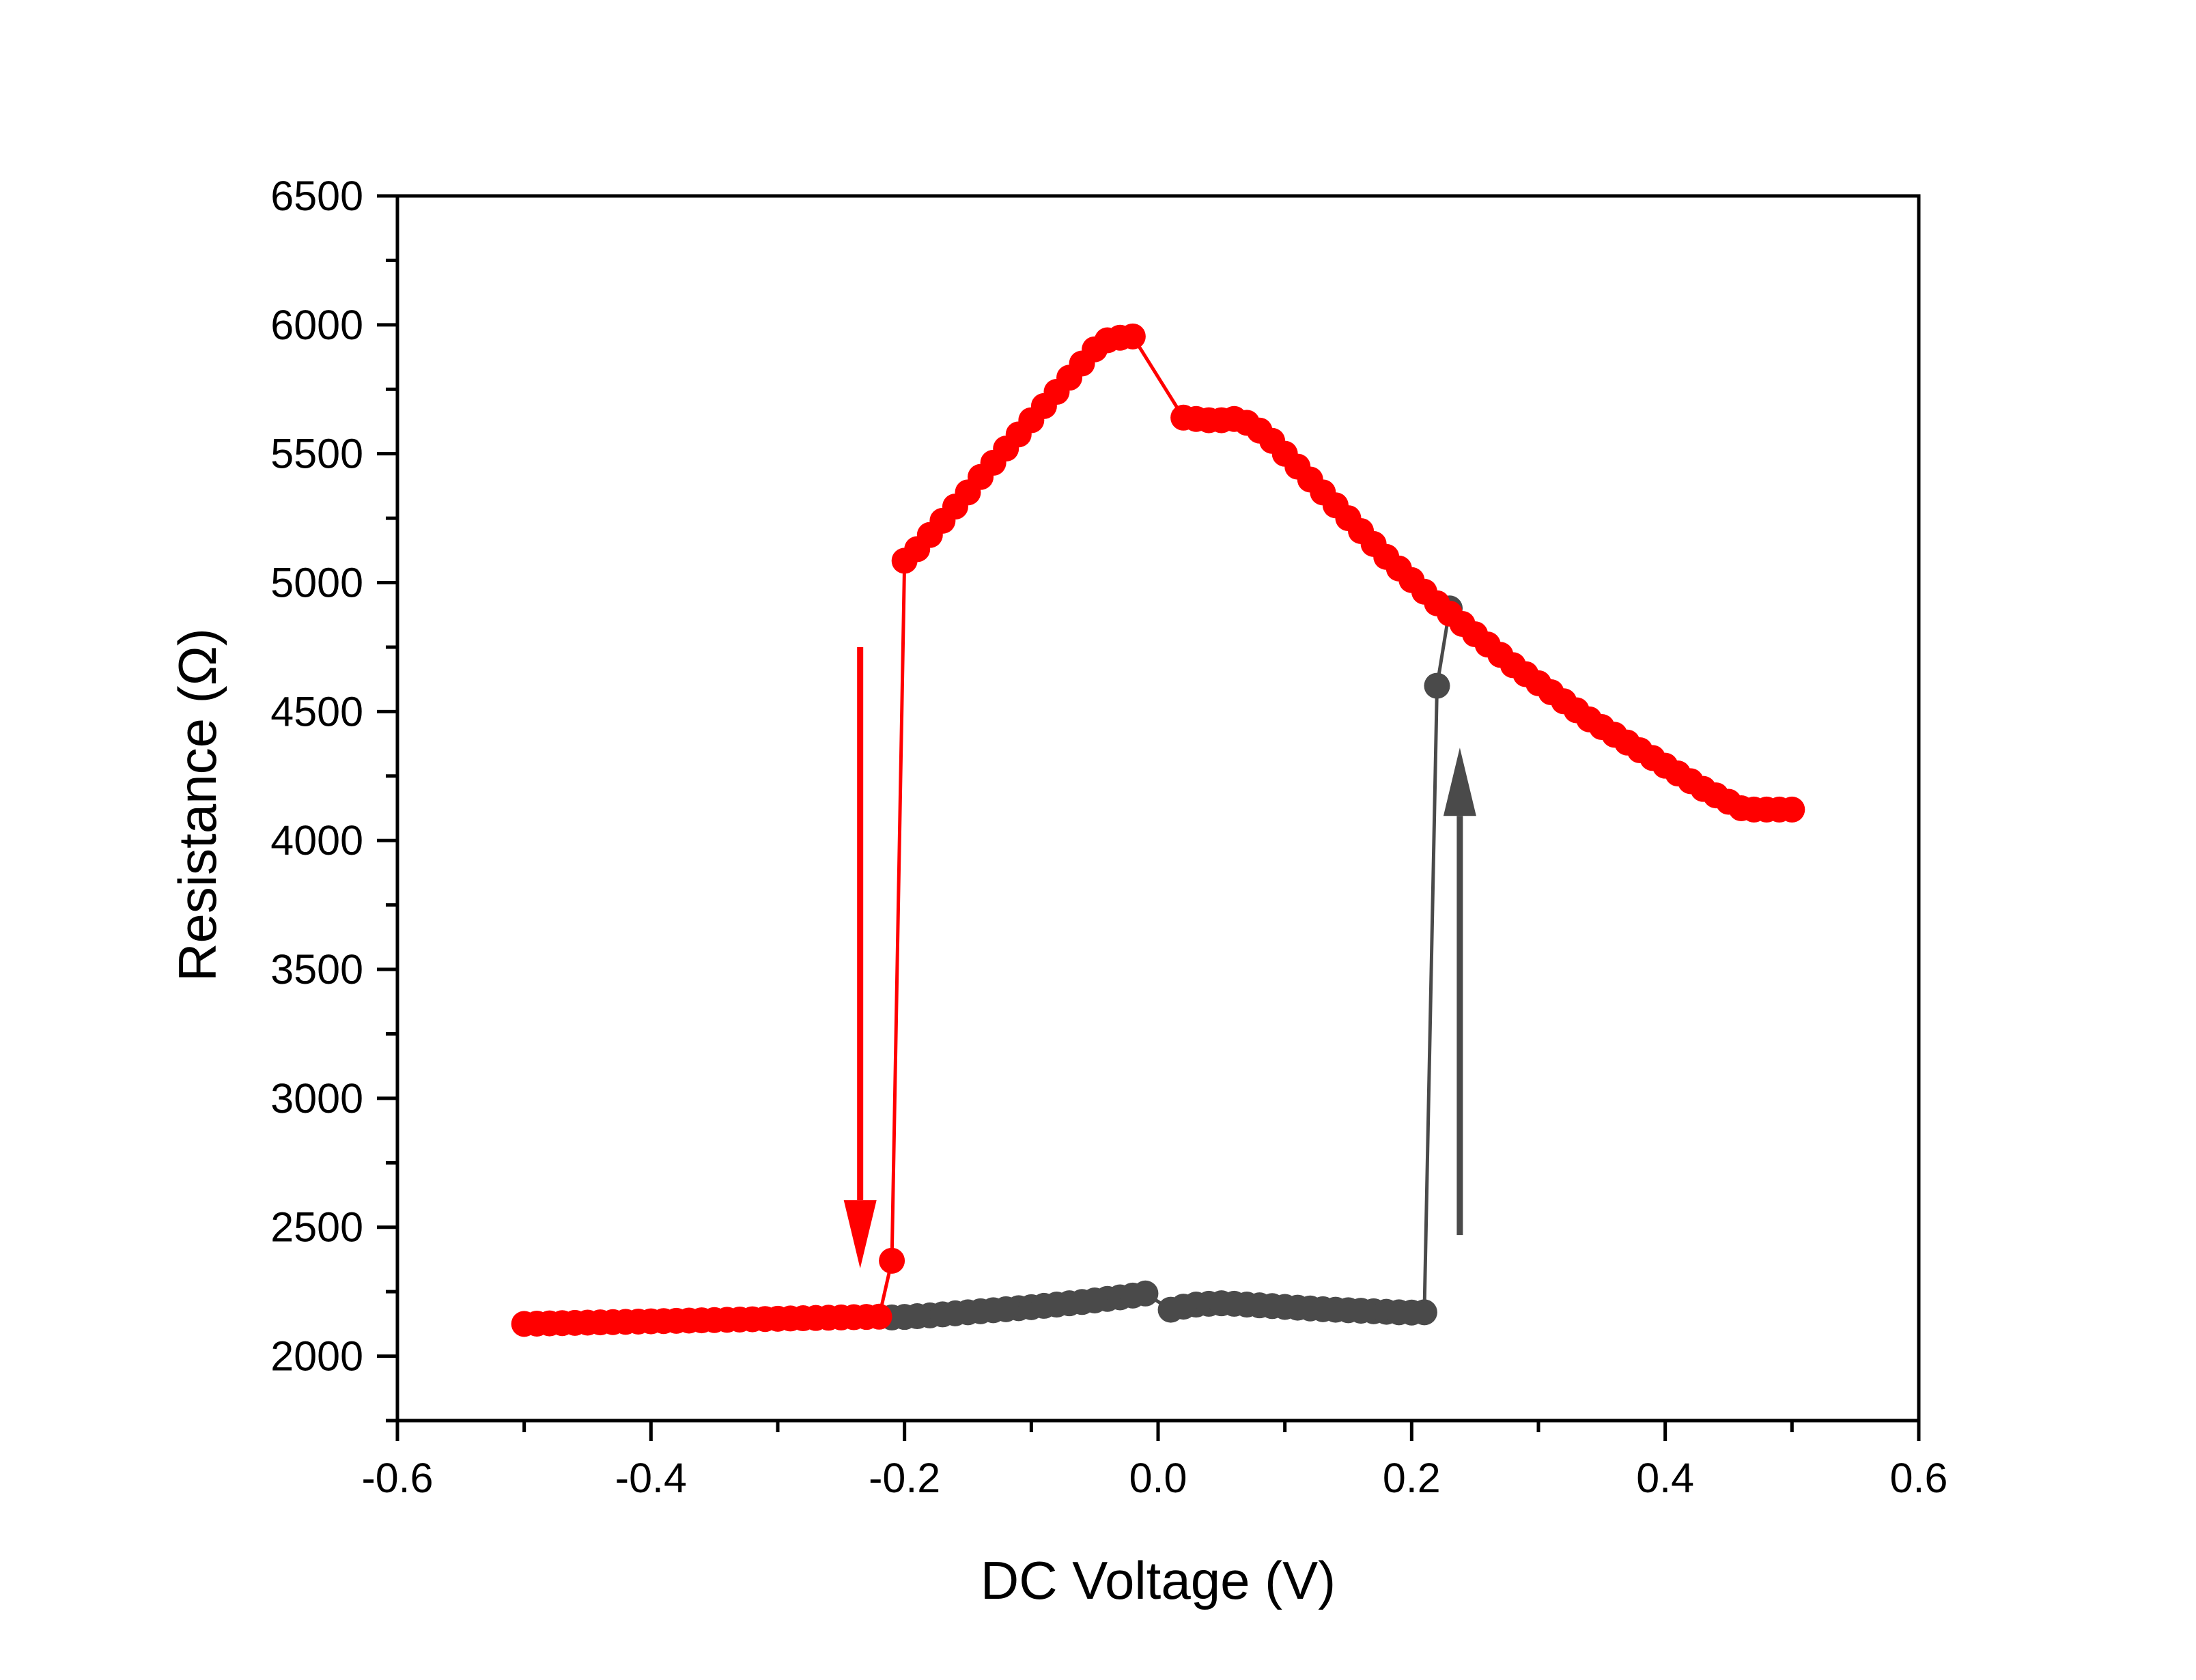 This screenshot has width=2196, height=1680. I want to click on x-tick-label: 0.0, so click(1158, 1478).